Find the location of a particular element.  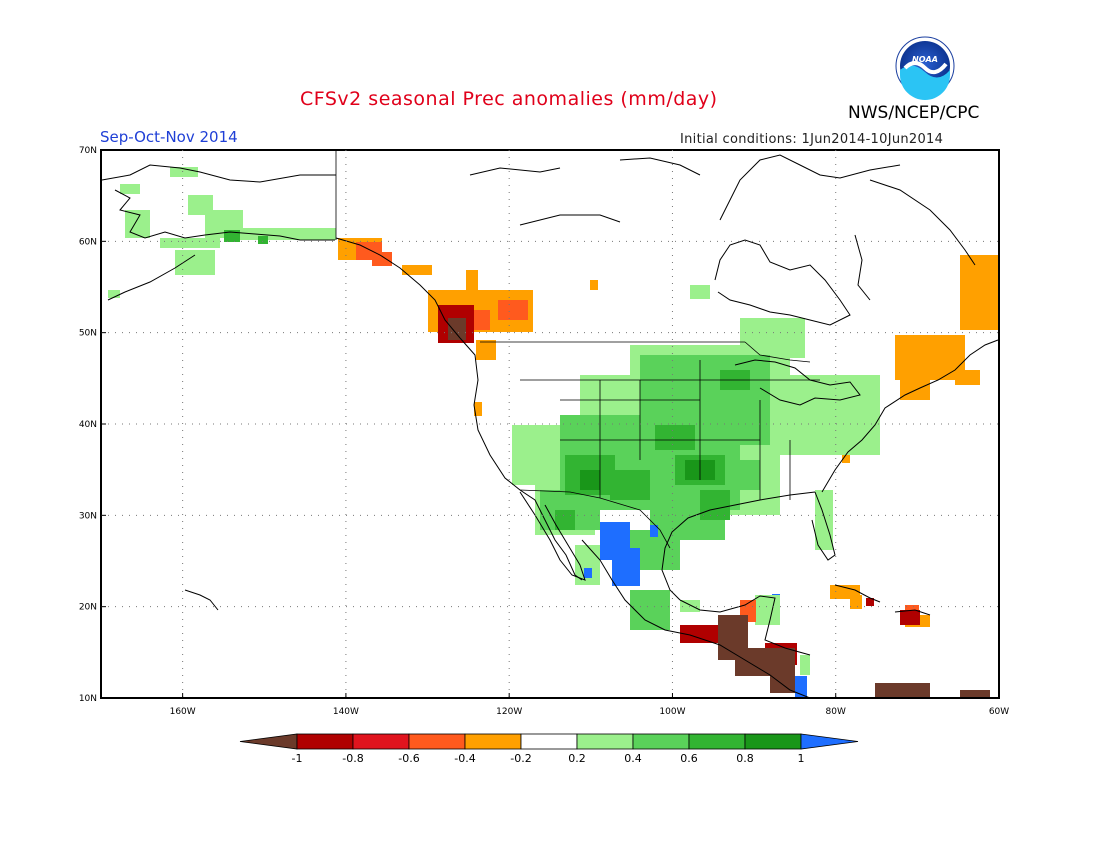

lat-label: 70N is located at coordinates (88, 151).